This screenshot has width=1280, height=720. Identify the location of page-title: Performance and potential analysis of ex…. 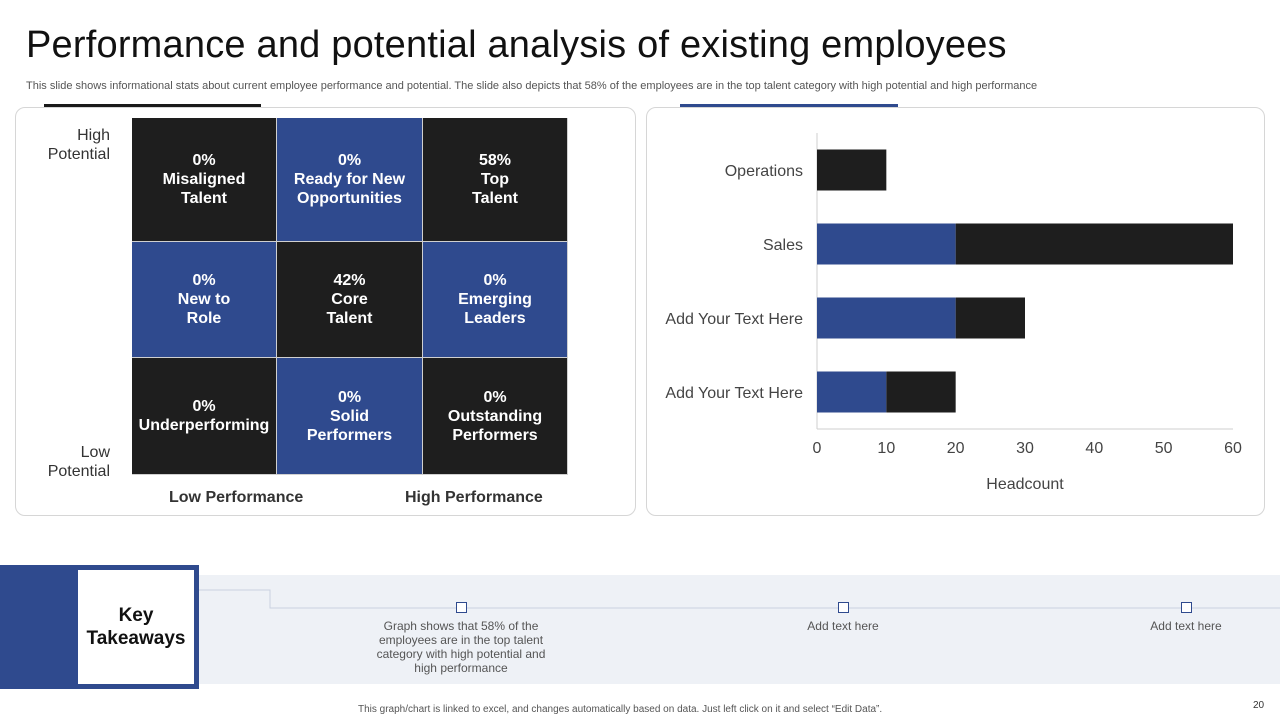
(516, 45).